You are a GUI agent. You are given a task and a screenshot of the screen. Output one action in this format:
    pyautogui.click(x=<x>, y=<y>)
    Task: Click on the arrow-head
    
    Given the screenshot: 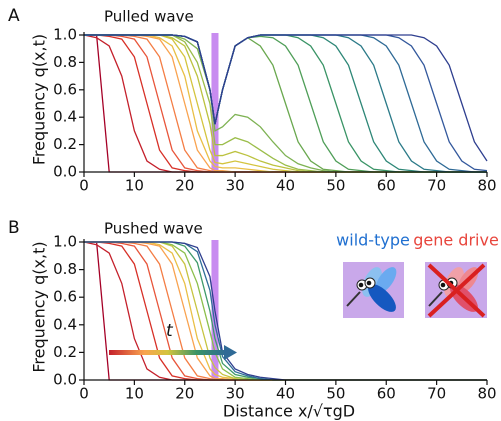 What is the action you would take?
    pyautogui.click(x=230, y=352)
    